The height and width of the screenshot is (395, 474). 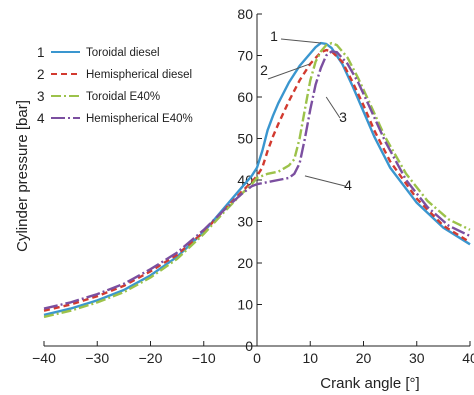 I want to click on x-tick-label: −30, so click(x=97, y=358).